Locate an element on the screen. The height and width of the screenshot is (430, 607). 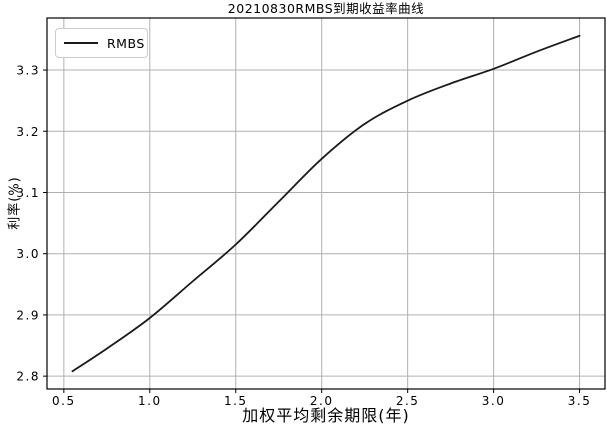
x-tick-label: 2.5 is located at coordinates (408, 401).